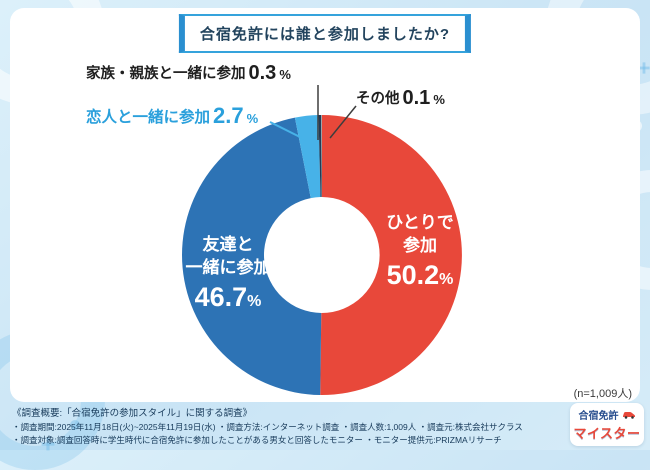 The image size is (650, 470). What do you see at coordinates (439, 100) in the screenshot?
I see `callout-other-unit: %` at bounding box center [439, 100].